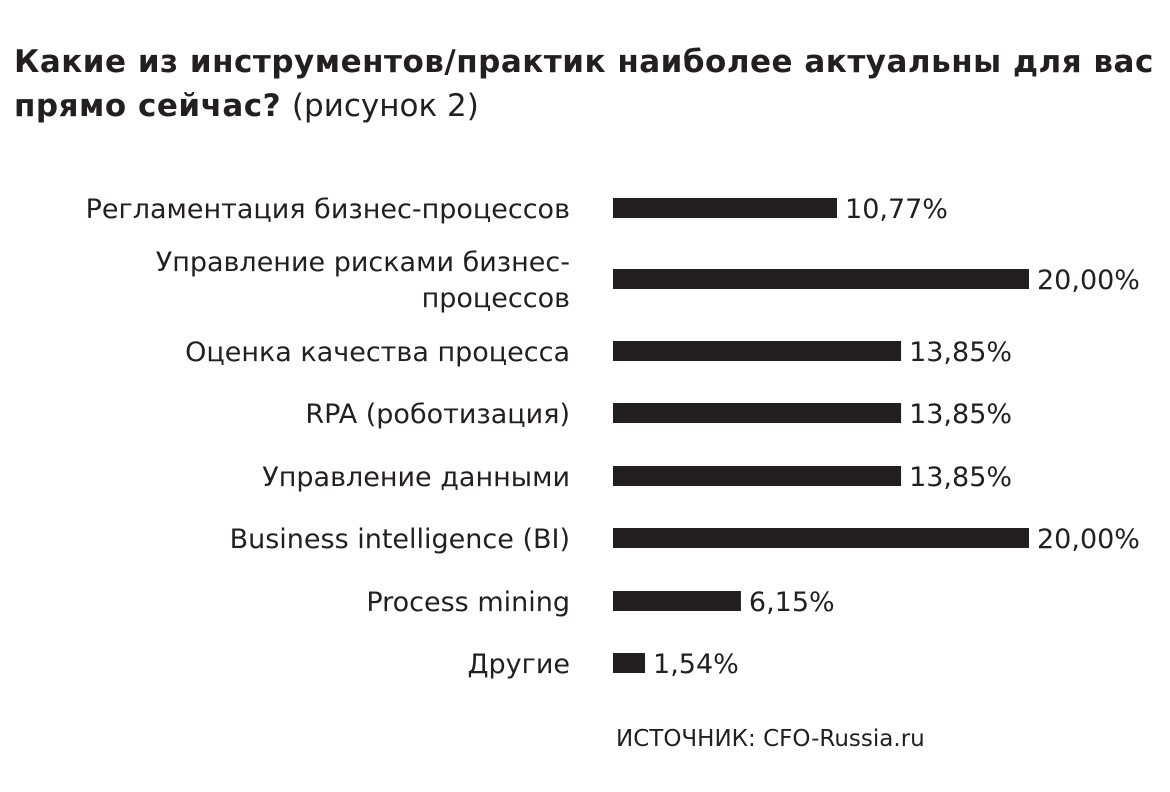 This screenshot has width=1170, height=792. What do you see at coordinates (416, 477) in the screenshot?
I see `category-label: Управление данными` at bounding box center [416, 477].